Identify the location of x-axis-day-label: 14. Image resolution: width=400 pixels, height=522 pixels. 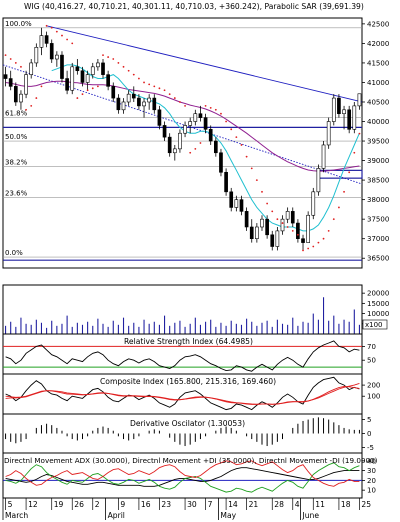
(233, 504).